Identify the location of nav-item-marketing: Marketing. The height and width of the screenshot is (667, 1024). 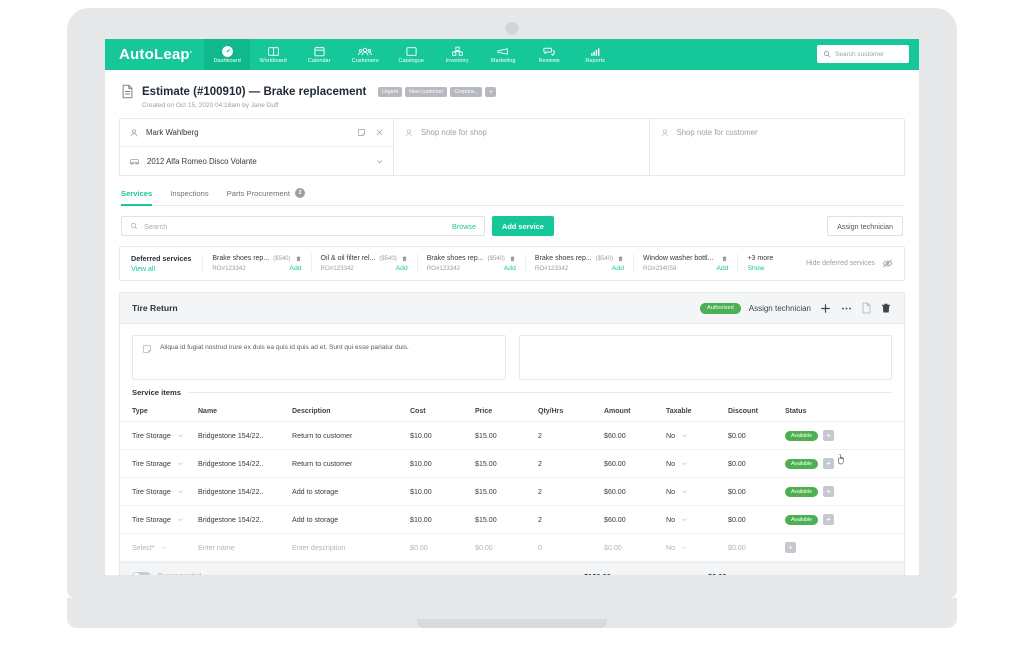
(503, 54).